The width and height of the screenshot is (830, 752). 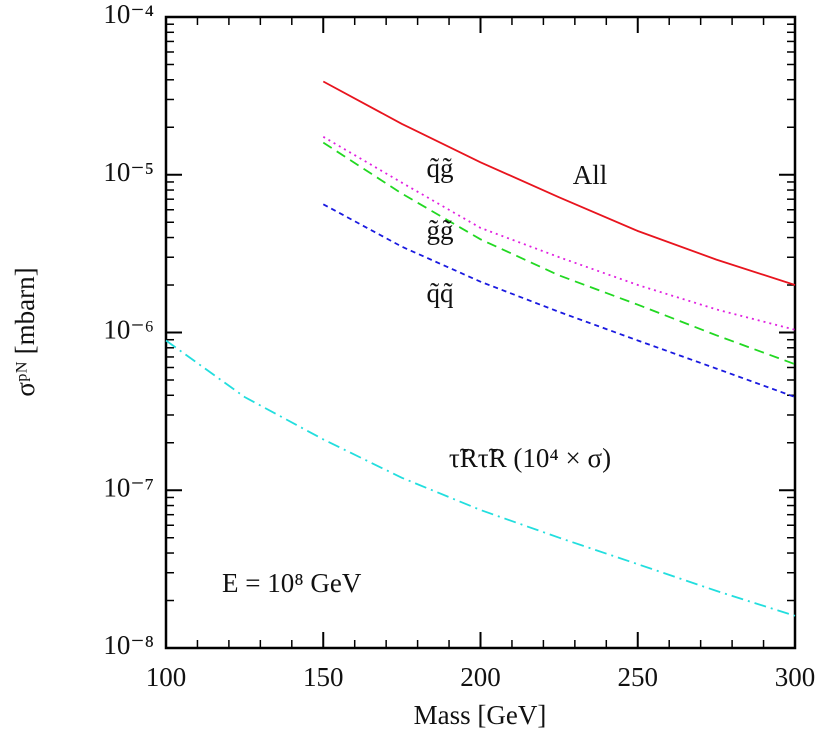 What do you see at coordinates (292, 583) in the screenshot?
I see `annotation: E = 10⁸ GeV` at bounding box center [292, 583].